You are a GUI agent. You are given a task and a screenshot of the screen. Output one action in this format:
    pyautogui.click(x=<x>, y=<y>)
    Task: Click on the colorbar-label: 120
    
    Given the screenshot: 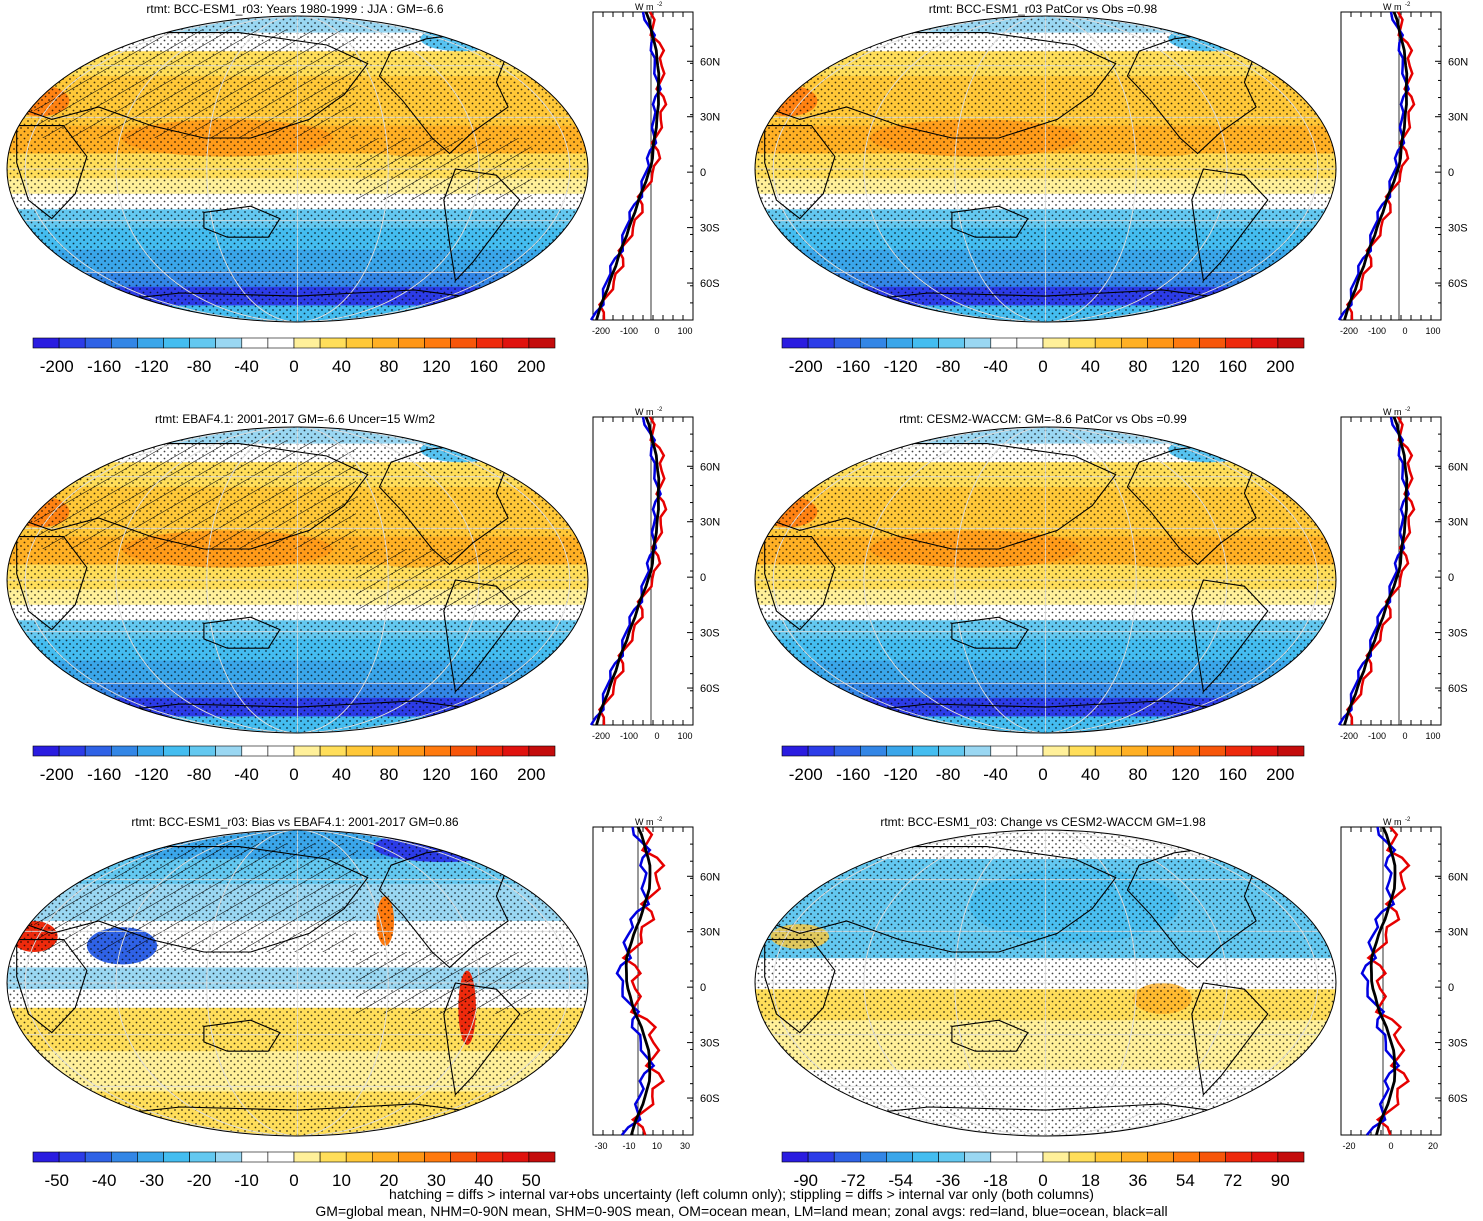 What is the action you would take?
    pyautogui.click(x=1185, y=366)
    